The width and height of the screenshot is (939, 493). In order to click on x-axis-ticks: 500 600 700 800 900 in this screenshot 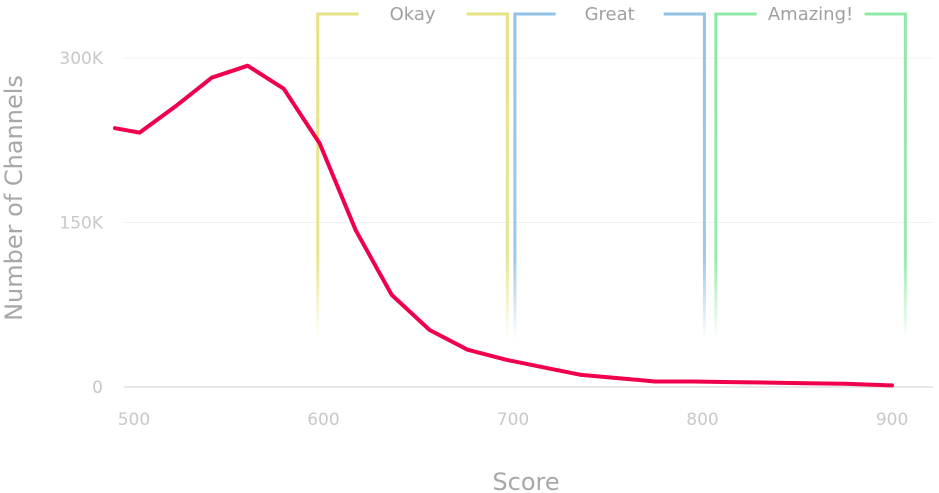, I will do `click(513, 420)`.